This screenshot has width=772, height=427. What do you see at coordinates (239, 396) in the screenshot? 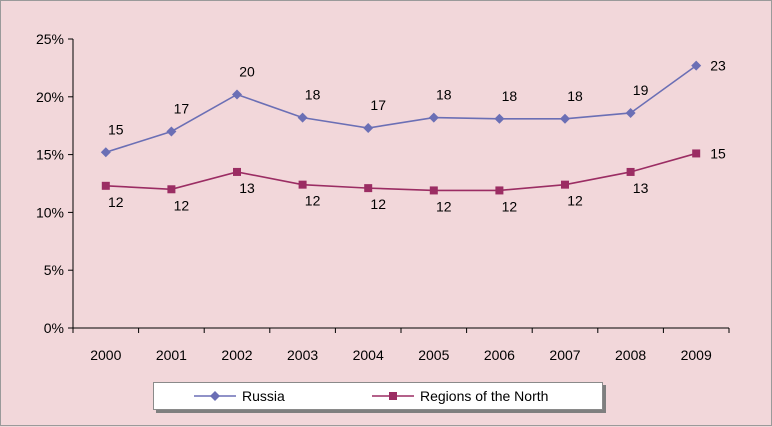
I see `legend-item-russia: Russia` at bounding box center [239, 396].